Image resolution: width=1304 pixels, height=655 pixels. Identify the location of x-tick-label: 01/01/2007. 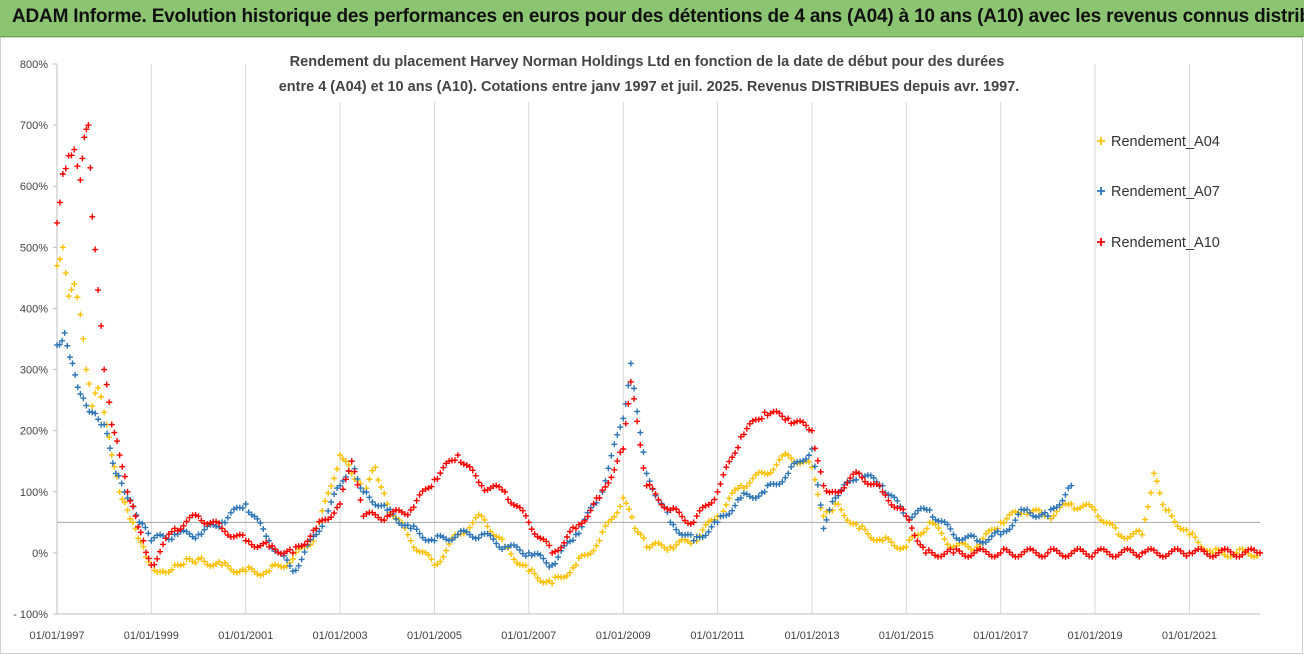
(528, 636).